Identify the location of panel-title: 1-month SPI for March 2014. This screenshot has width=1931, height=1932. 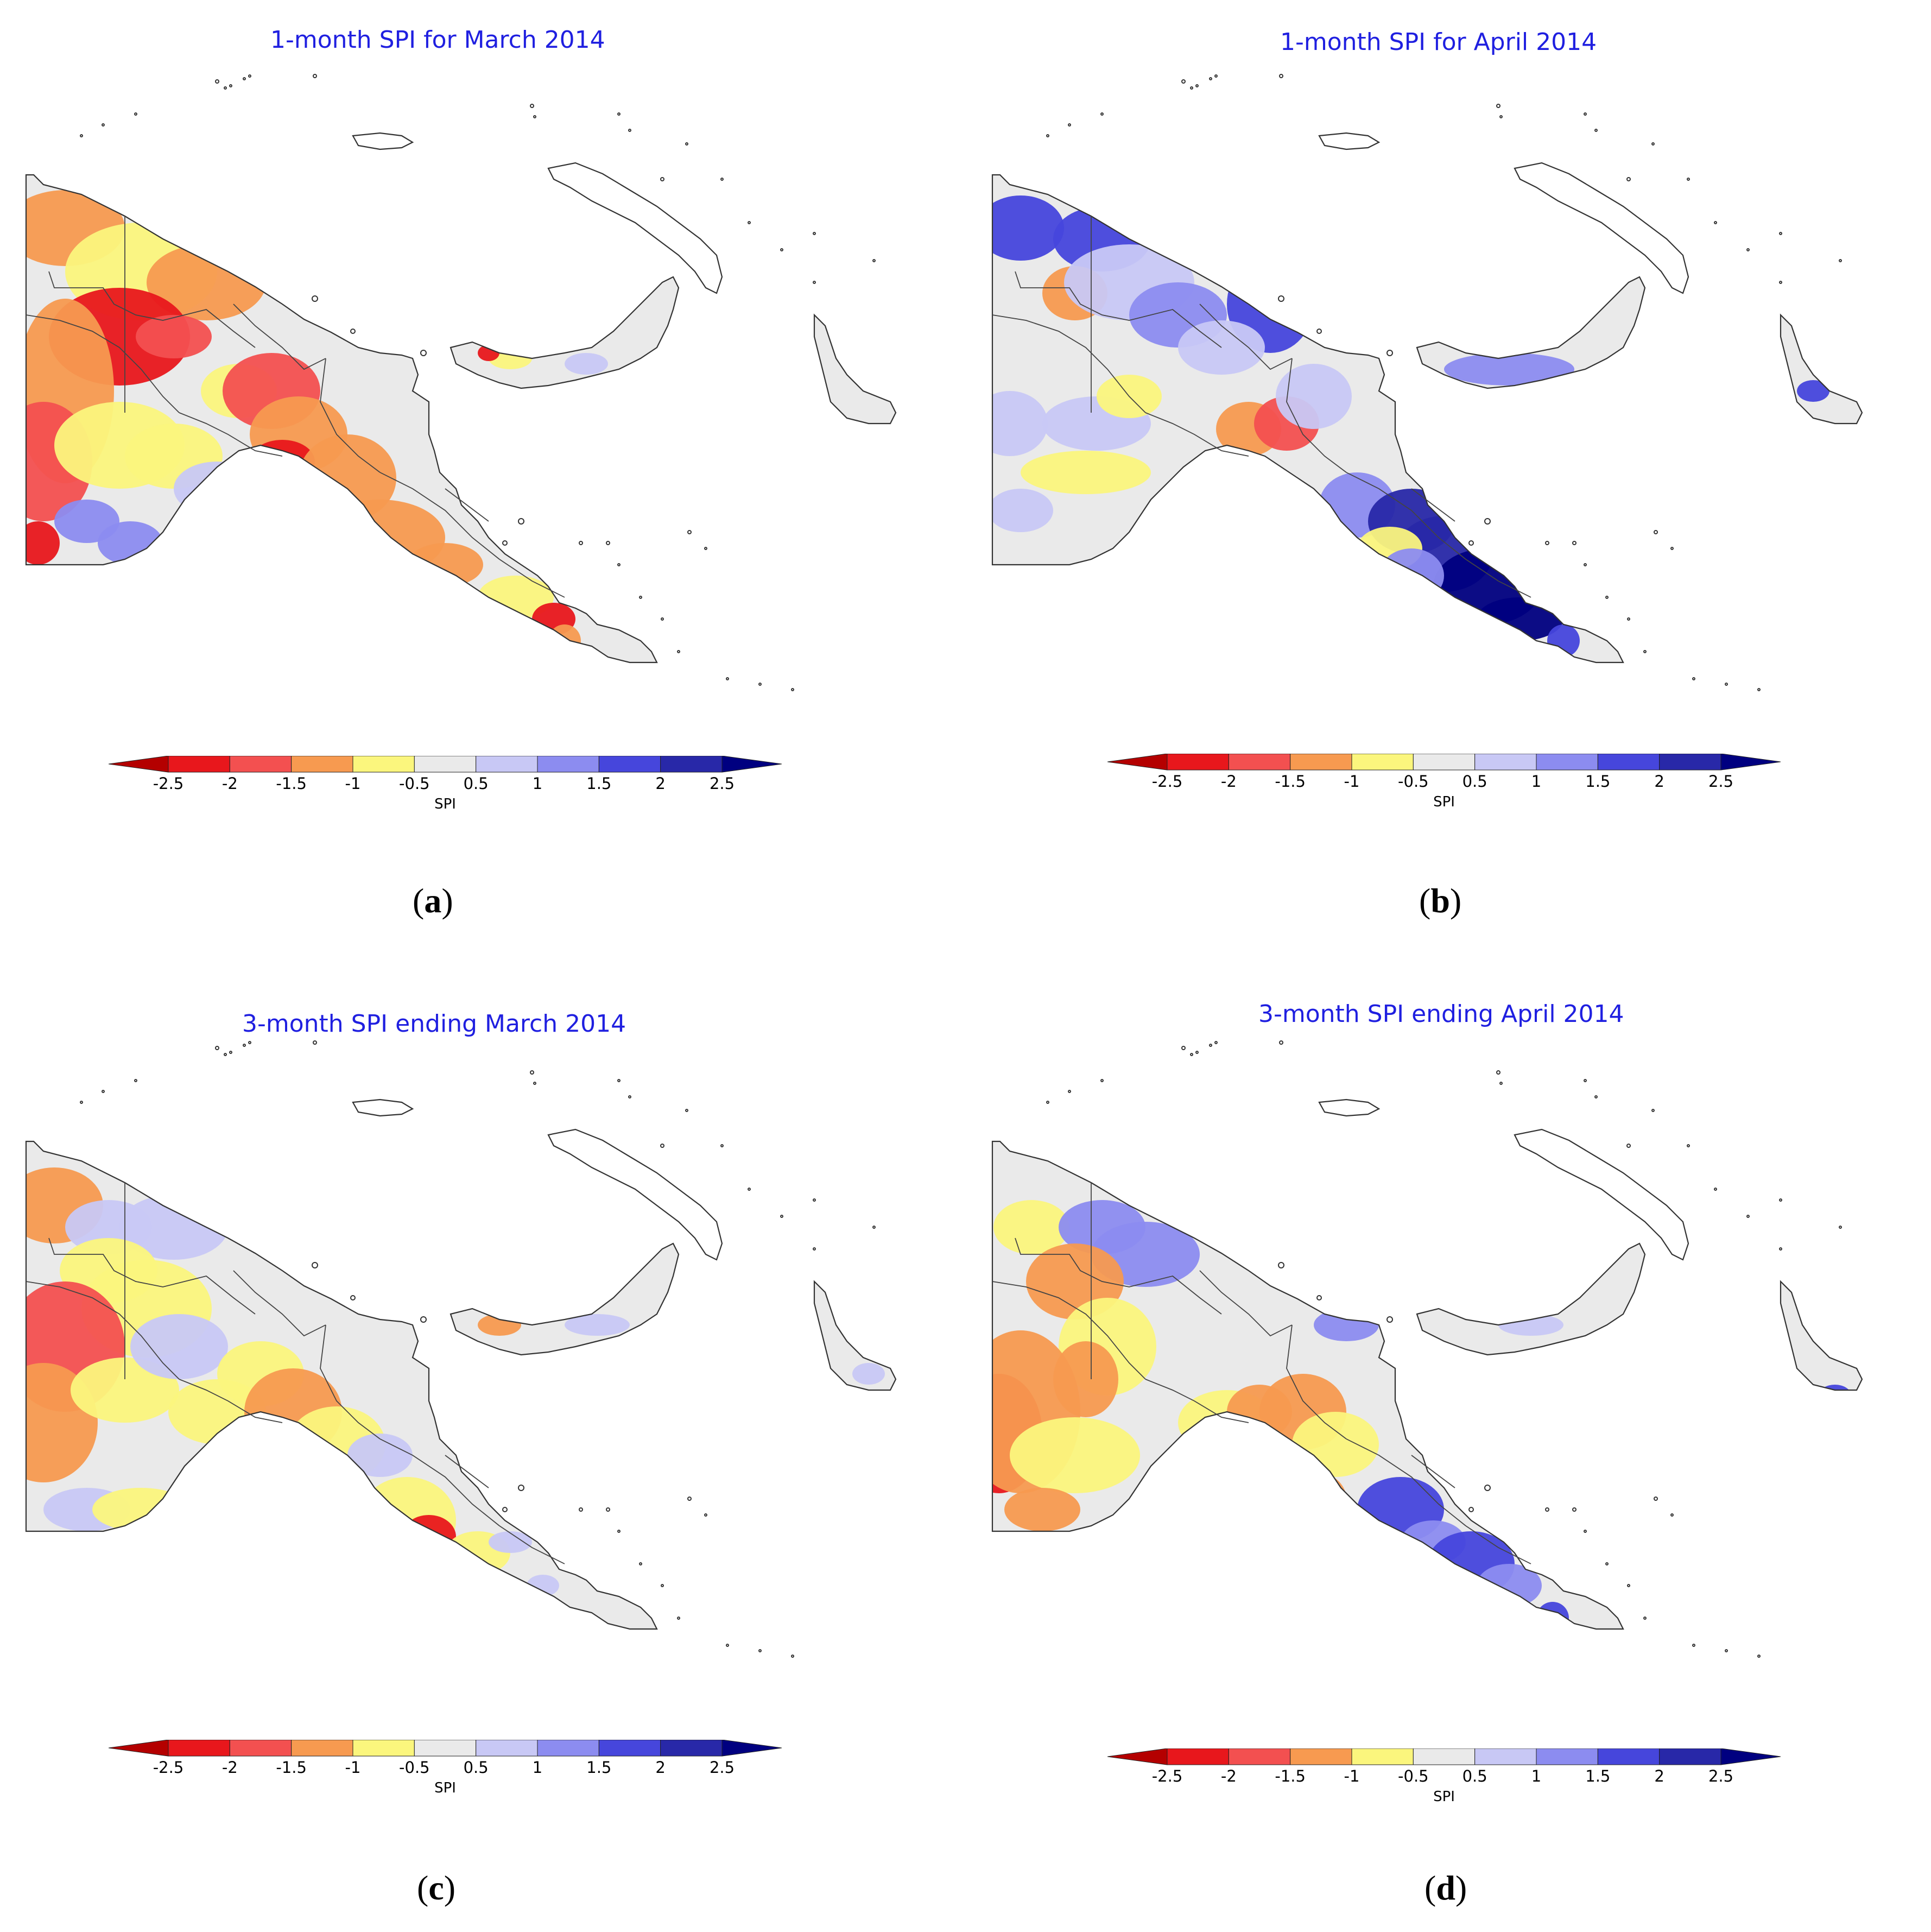
(438, 40).